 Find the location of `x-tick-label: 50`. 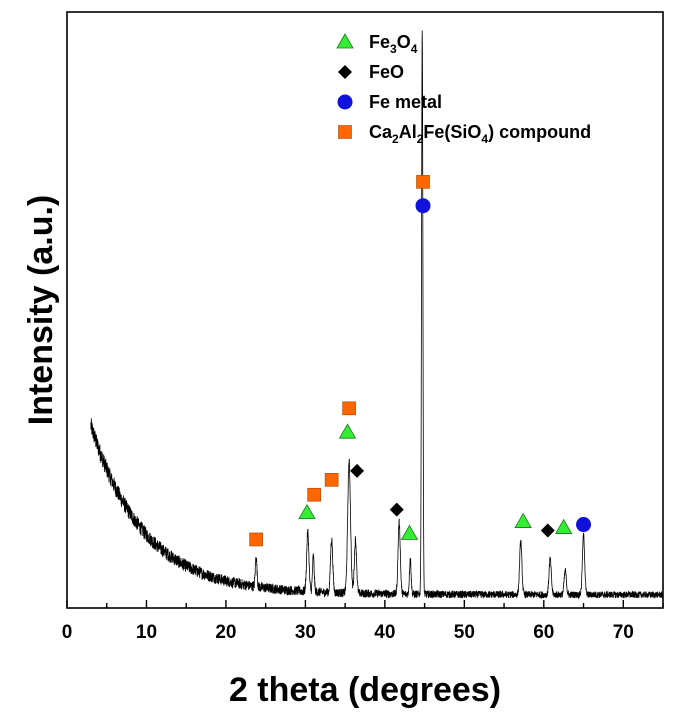

x-tick-label: 50 is located at coordinates (464, 632).